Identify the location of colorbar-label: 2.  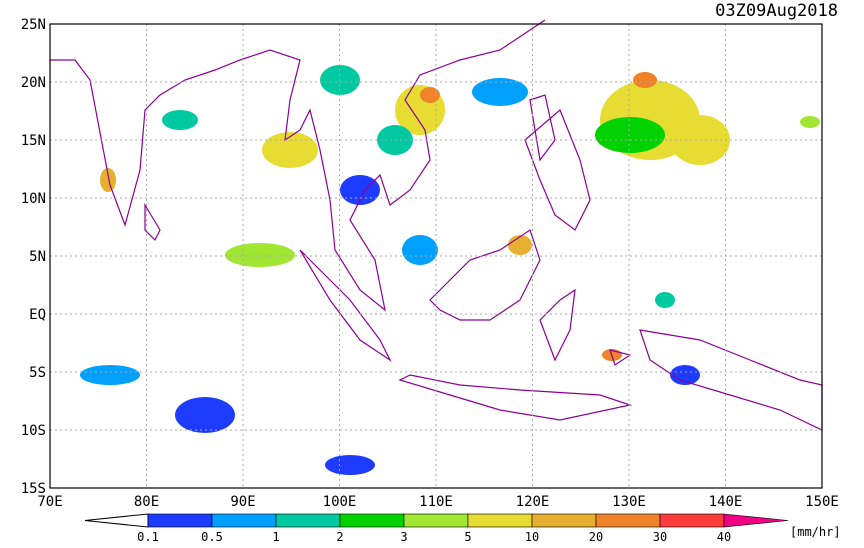
(339, 537).